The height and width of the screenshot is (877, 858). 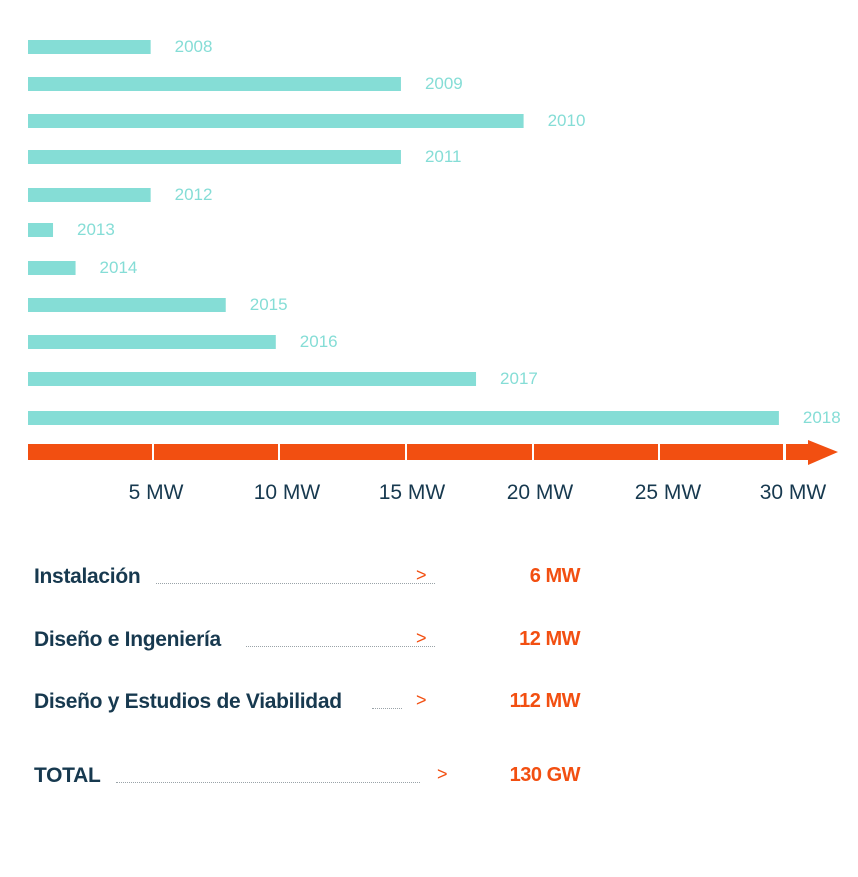 I want to click on bar-2017, so click(x=252, y=379).